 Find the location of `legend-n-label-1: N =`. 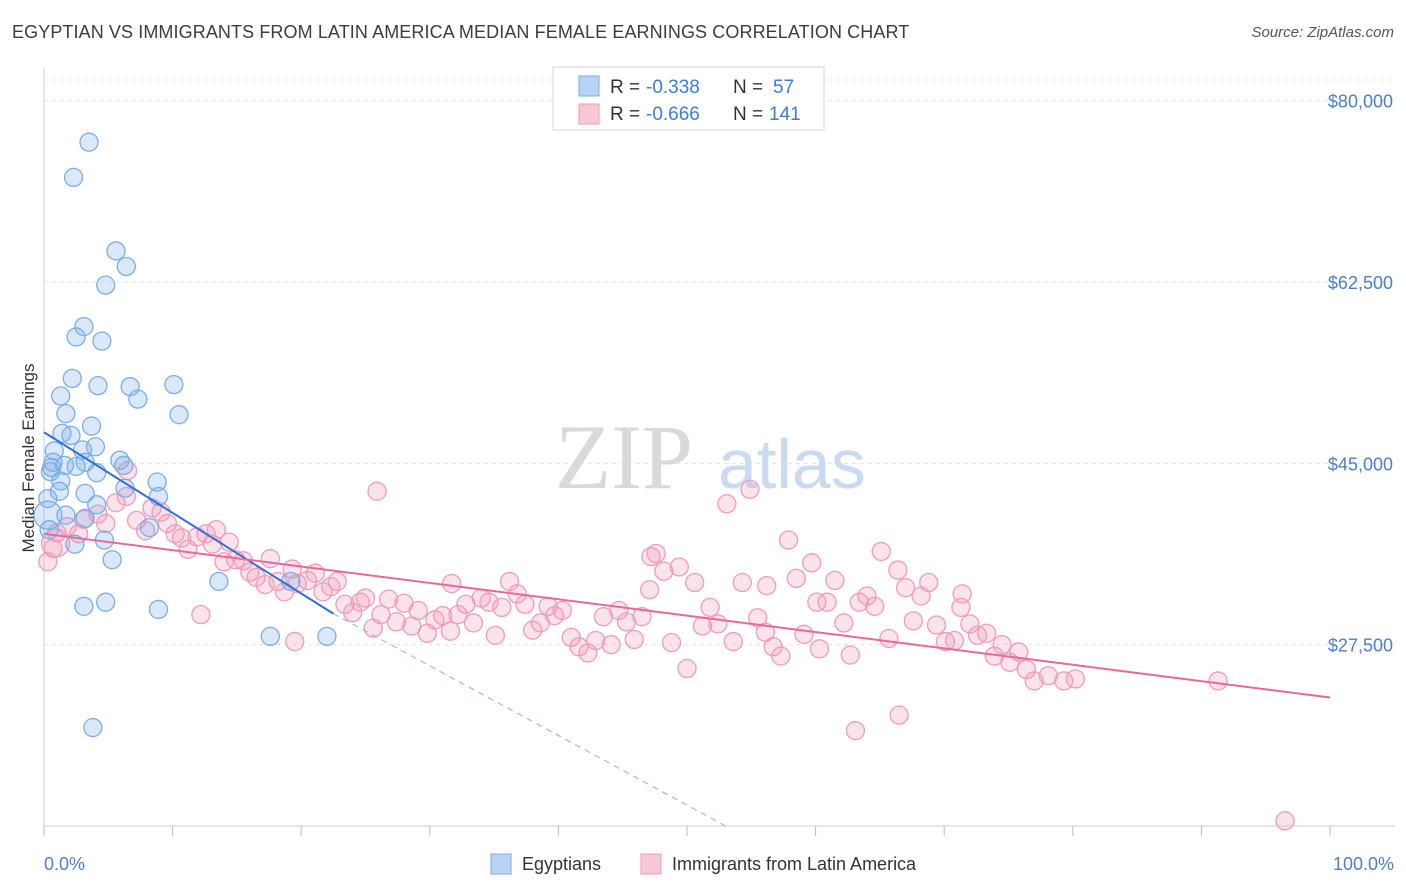

legend-n-label-1: N = is located at coordinates (748, 87).